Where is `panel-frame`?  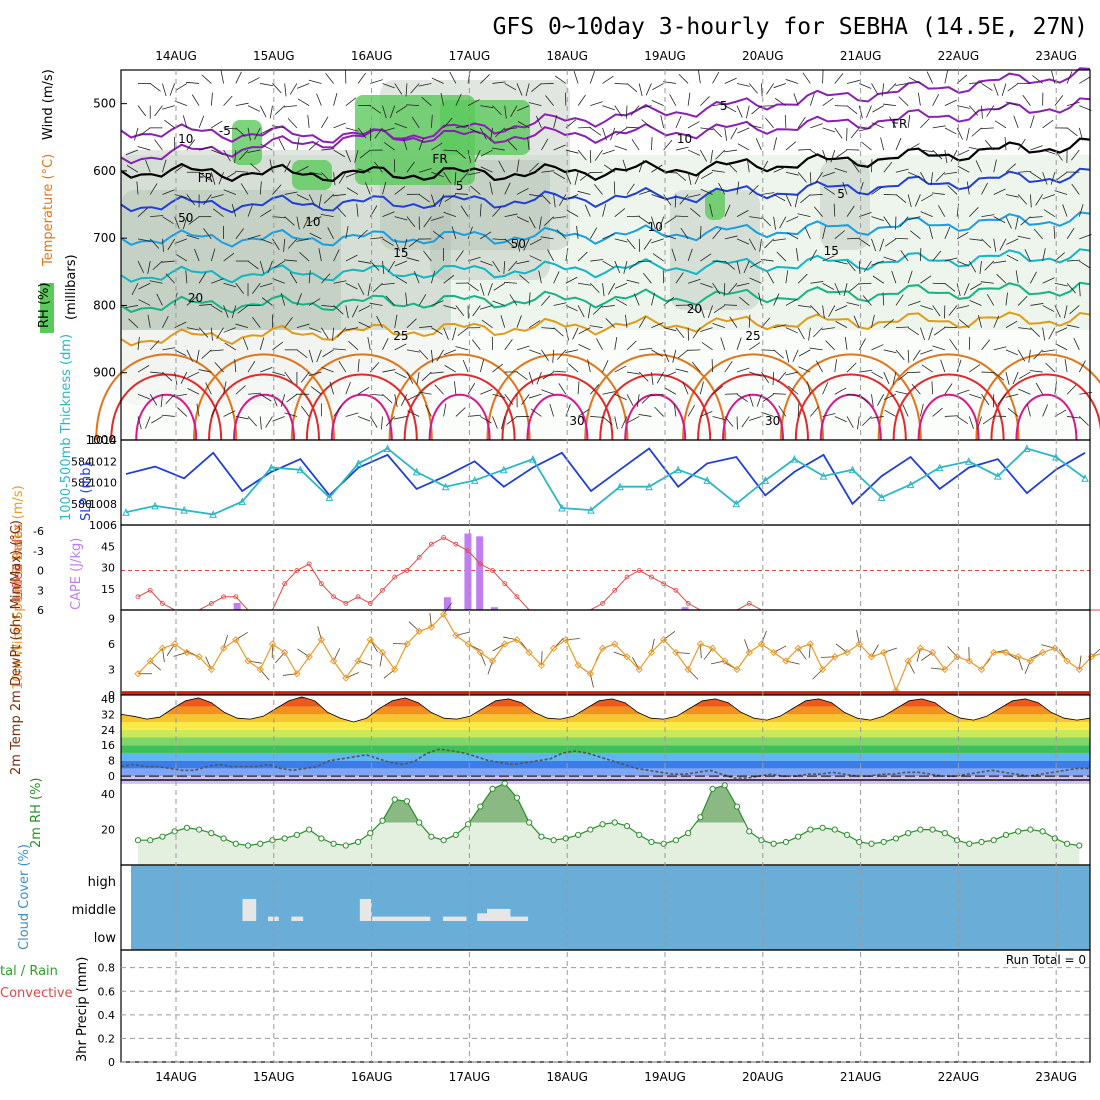 panel-frame is located at coordinates (605, 482).